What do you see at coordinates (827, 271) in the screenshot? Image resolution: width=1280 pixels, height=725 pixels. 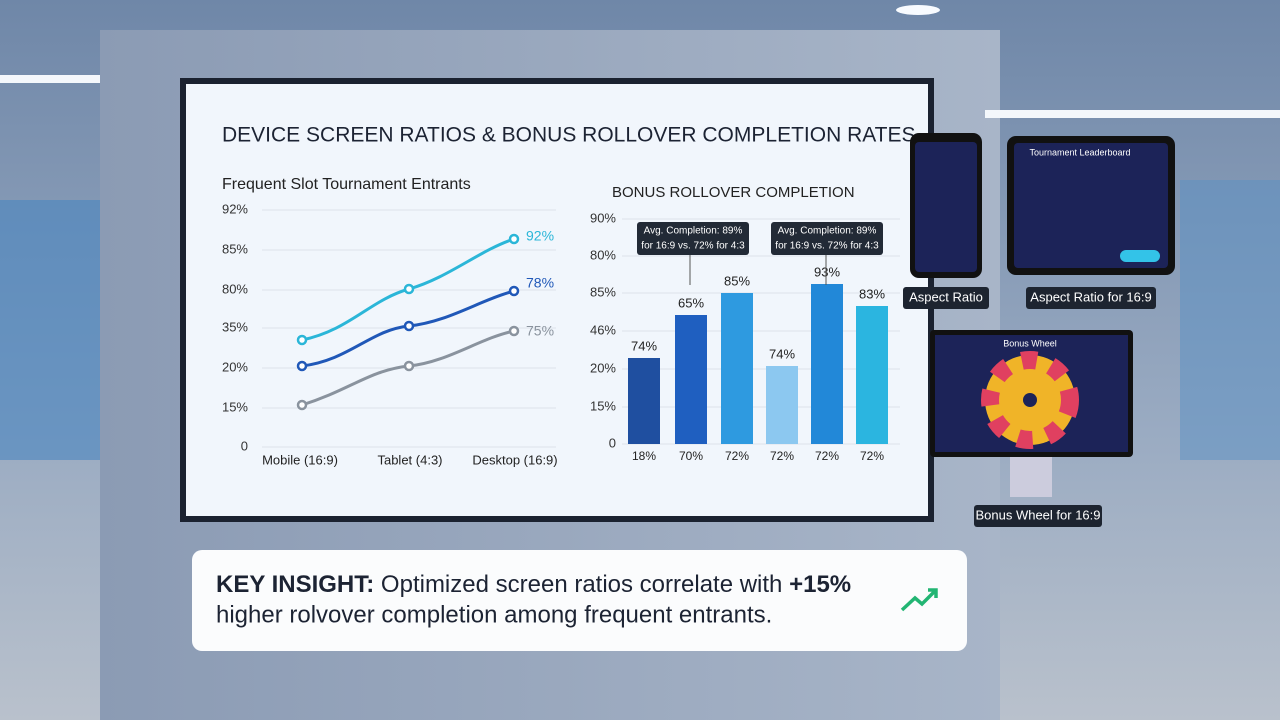 I see `bar-label: 93%` at bounding box center [827, 271].